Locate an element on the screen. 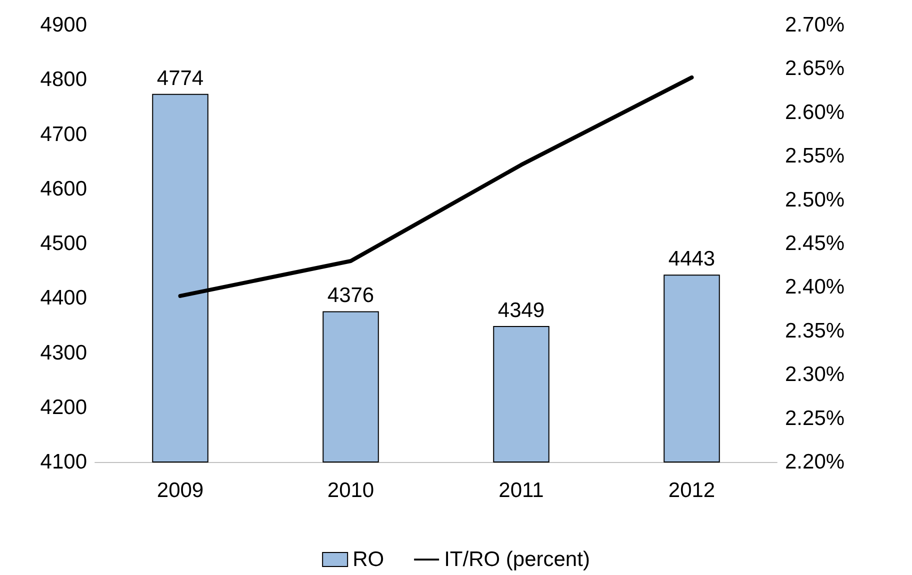 The height and width of the screenshot is (575, 912). legend-label: RO is located at coordinates (368, 559).